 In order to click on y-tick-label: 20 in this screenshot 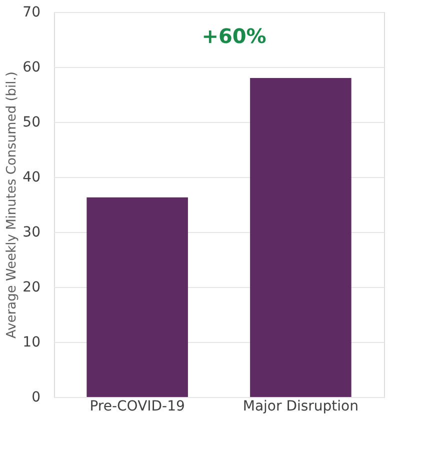, I will do `click(31, 288)`.